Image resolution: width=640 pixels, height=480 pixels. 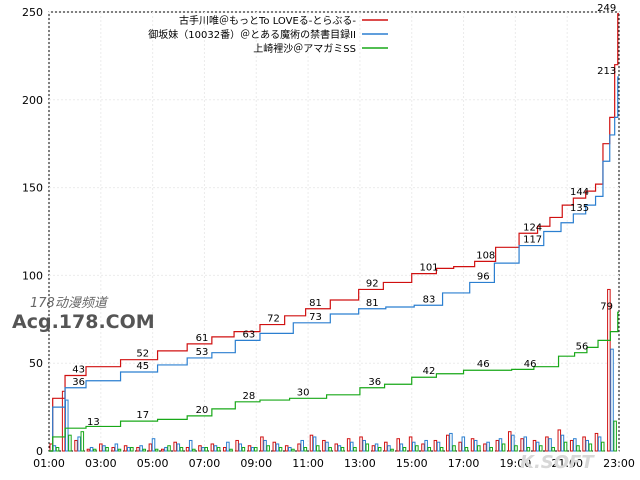 I want to click on data-label: 42, so click(x=429, y=371).